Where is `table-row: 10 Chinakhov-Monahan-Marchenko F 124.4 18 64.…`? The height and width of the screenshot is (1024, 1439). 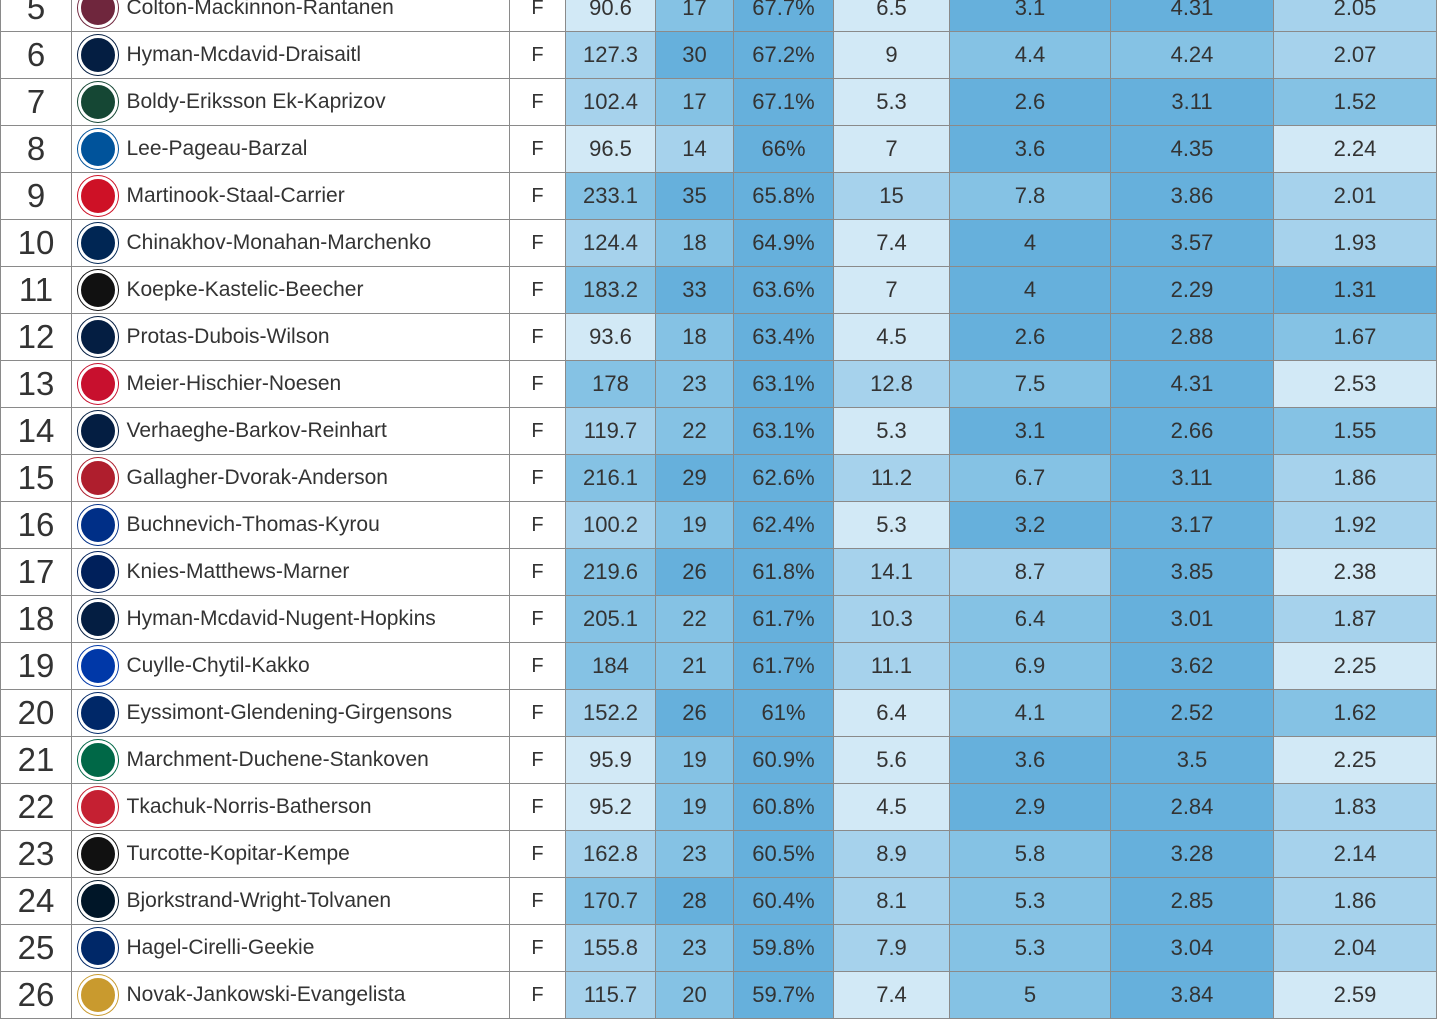 table-row: 10 Chinakhov-Monahan-Marchenko F 124.4 18 64.… is located at coordinates (718, 243).